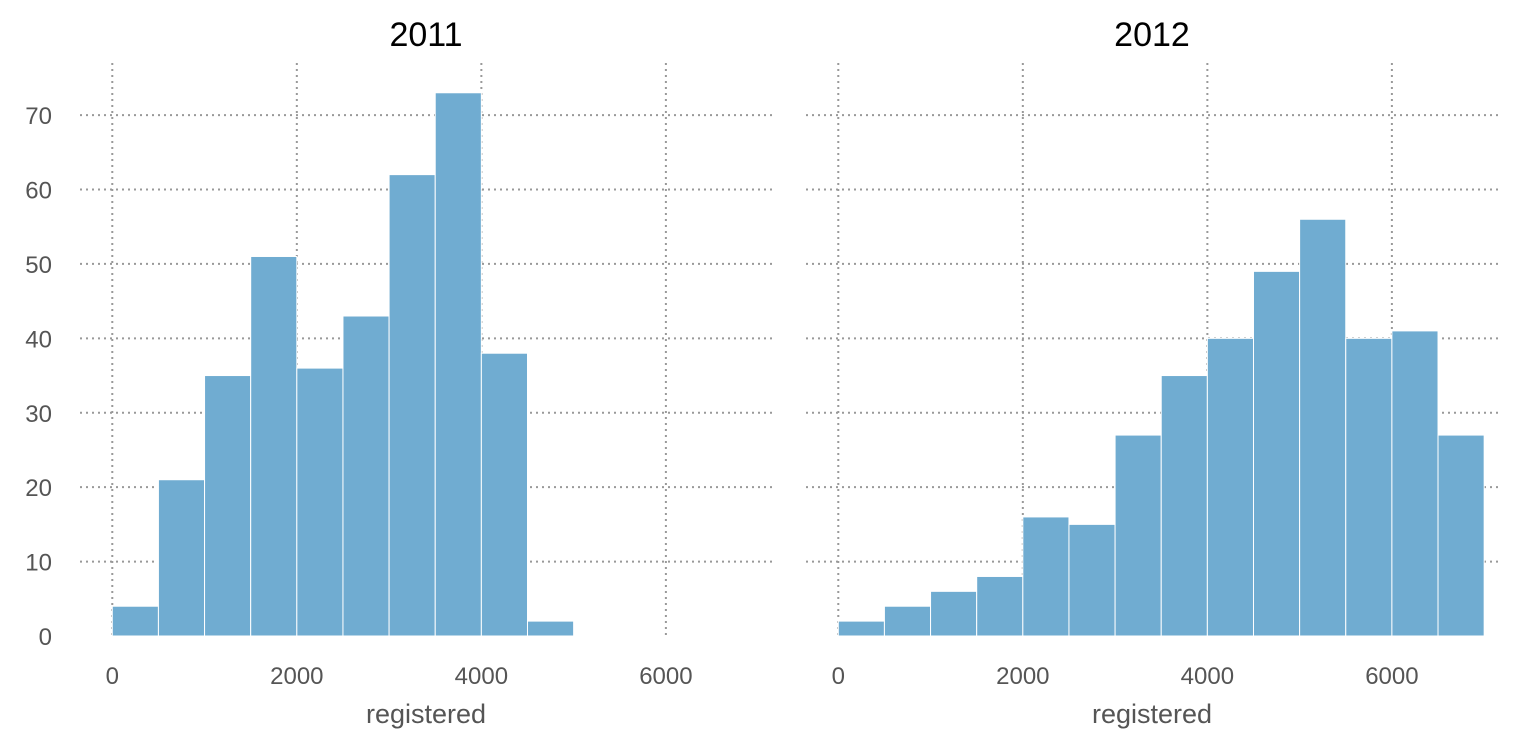 This screenshot has width=1516, height=748. I want to click on y-tick-label: 50, so click(38, 265).